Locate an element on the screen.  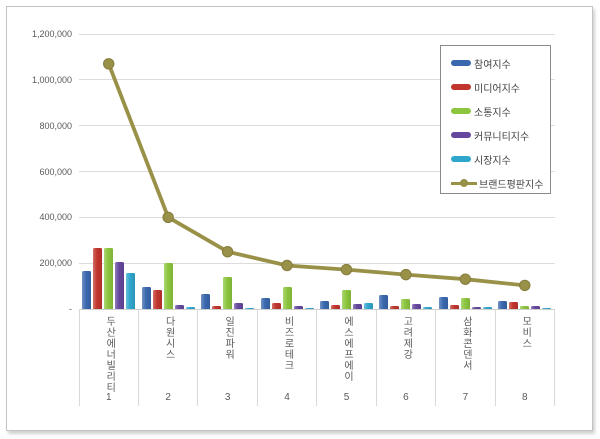
legend-item: 커뮤니티지수 is located at coordinates (495, 135).